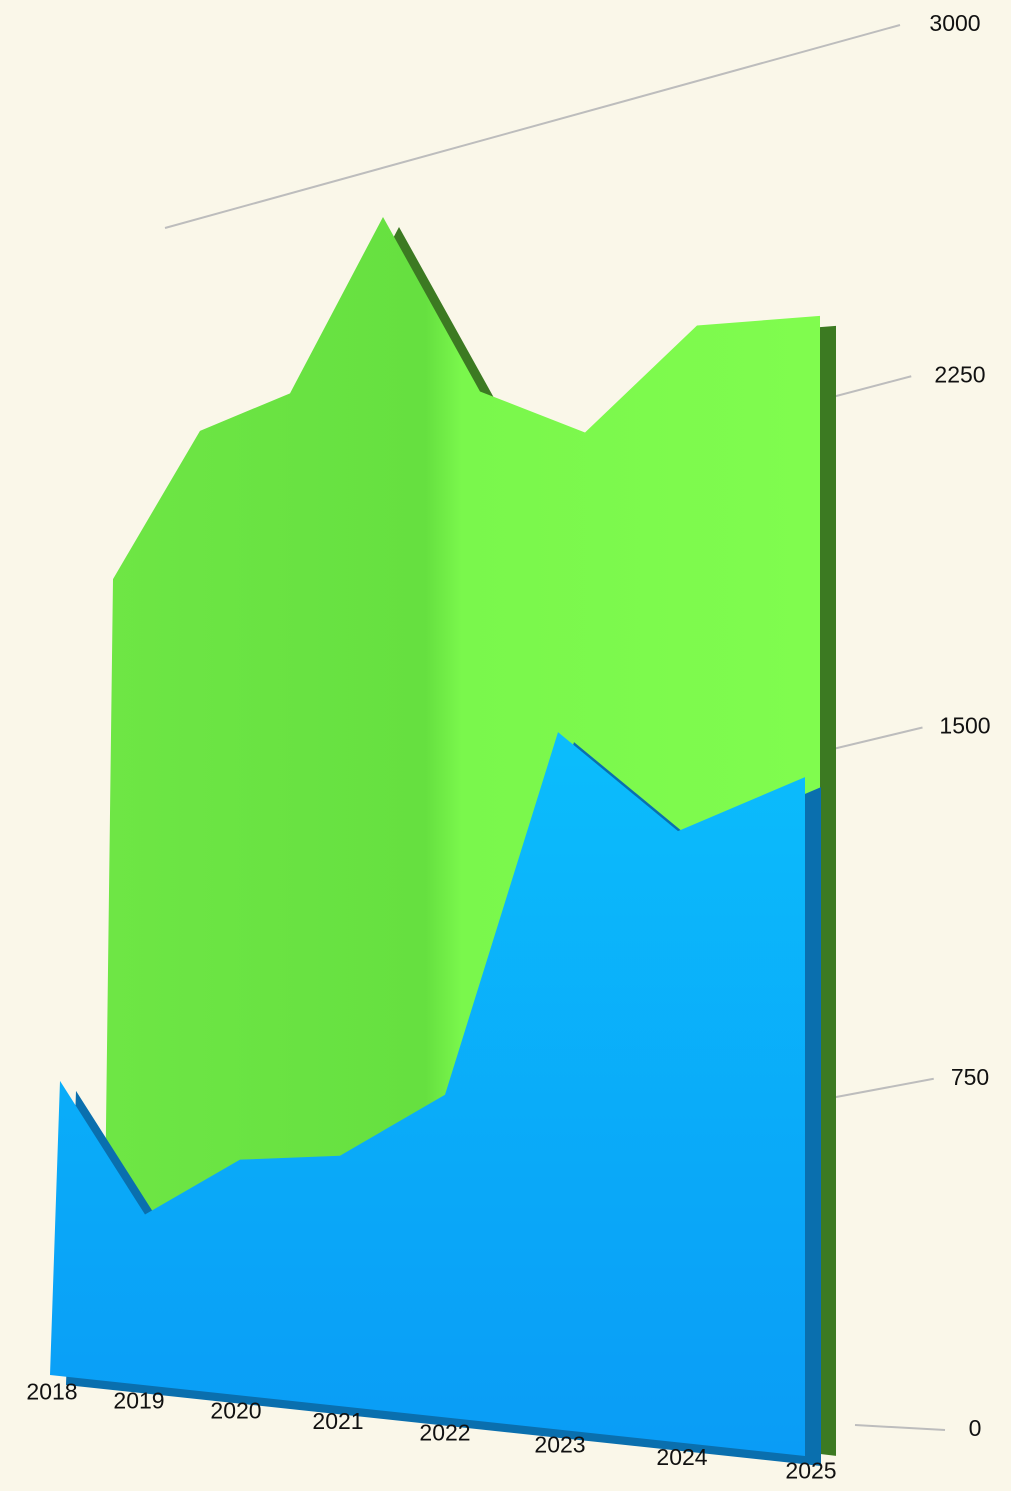 This screenshot has height=1491, width=1011. What do you see at coordinates (51, 1391) in the screenshot?
I see `x-tick-label: 2018` at bounding box center [51, 1391].